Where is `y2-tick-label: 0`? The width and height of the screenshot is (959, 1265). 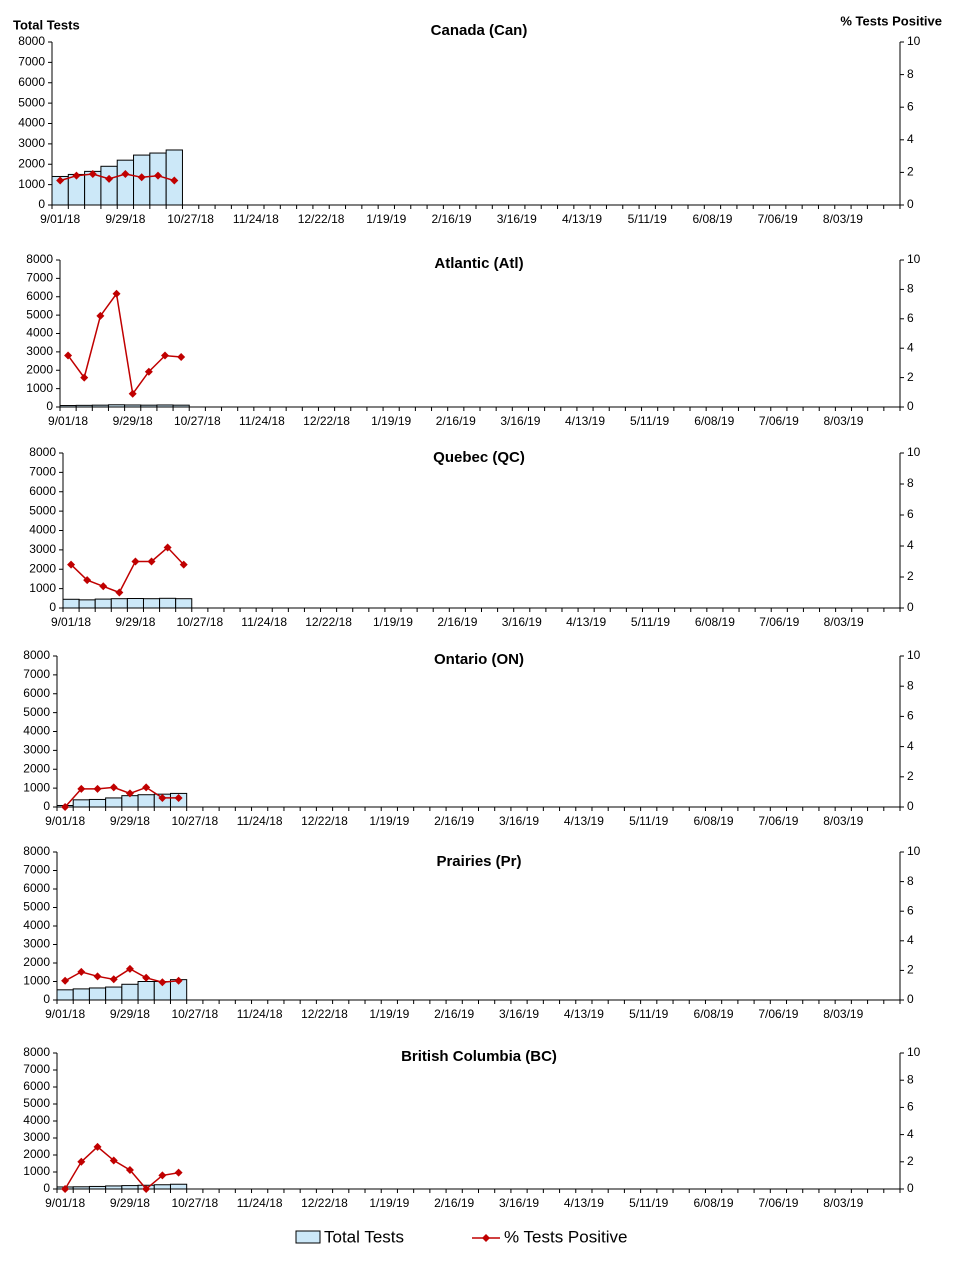
y2-tick-label: 0 is located at coordinates (910, 204).